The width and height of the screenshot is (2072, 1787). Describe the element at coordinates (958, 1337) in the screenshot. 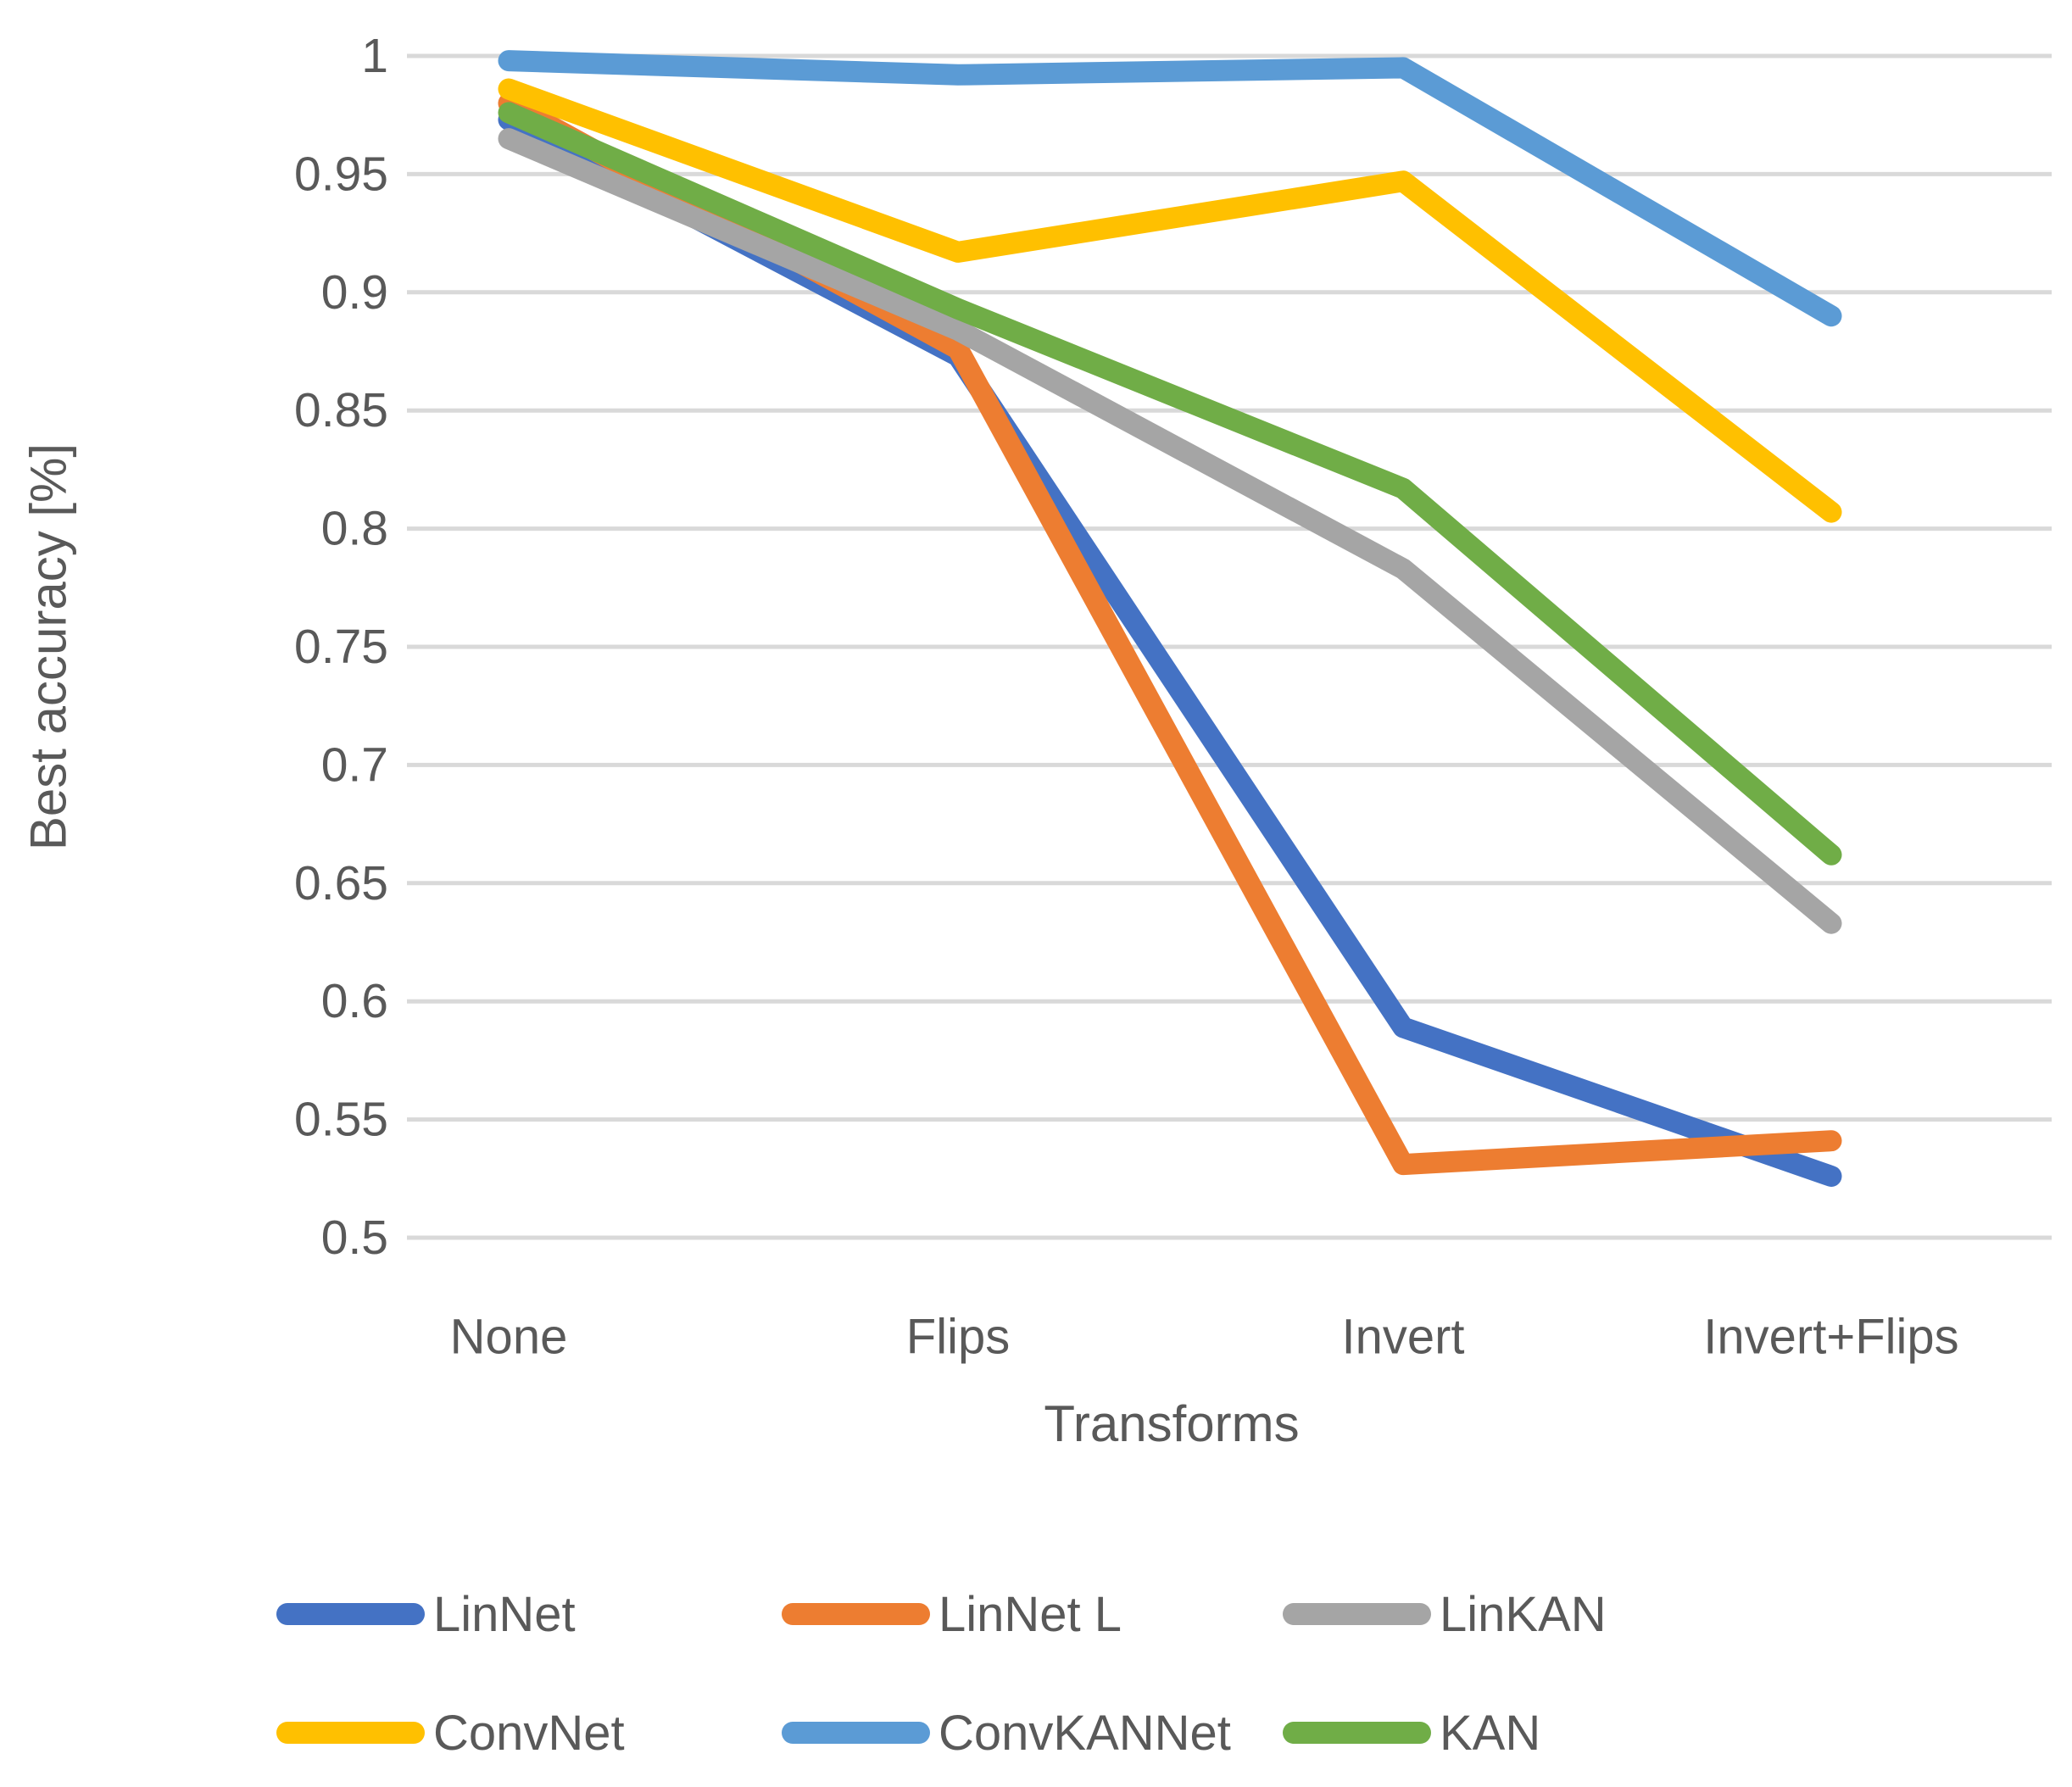

I see `x-tick-label: Flips` at that location.